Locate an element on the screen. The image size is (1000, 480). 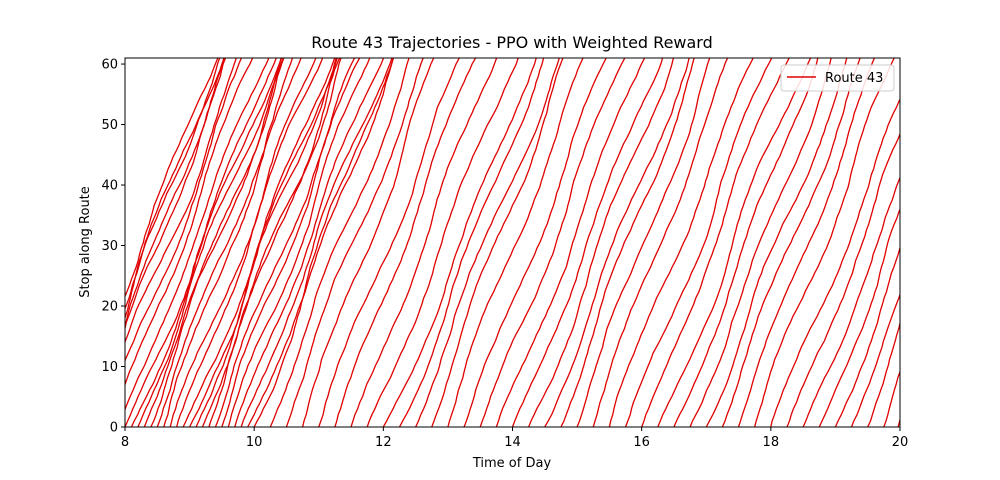
x-tick-label: 8 is located at coordinates (125, 442).